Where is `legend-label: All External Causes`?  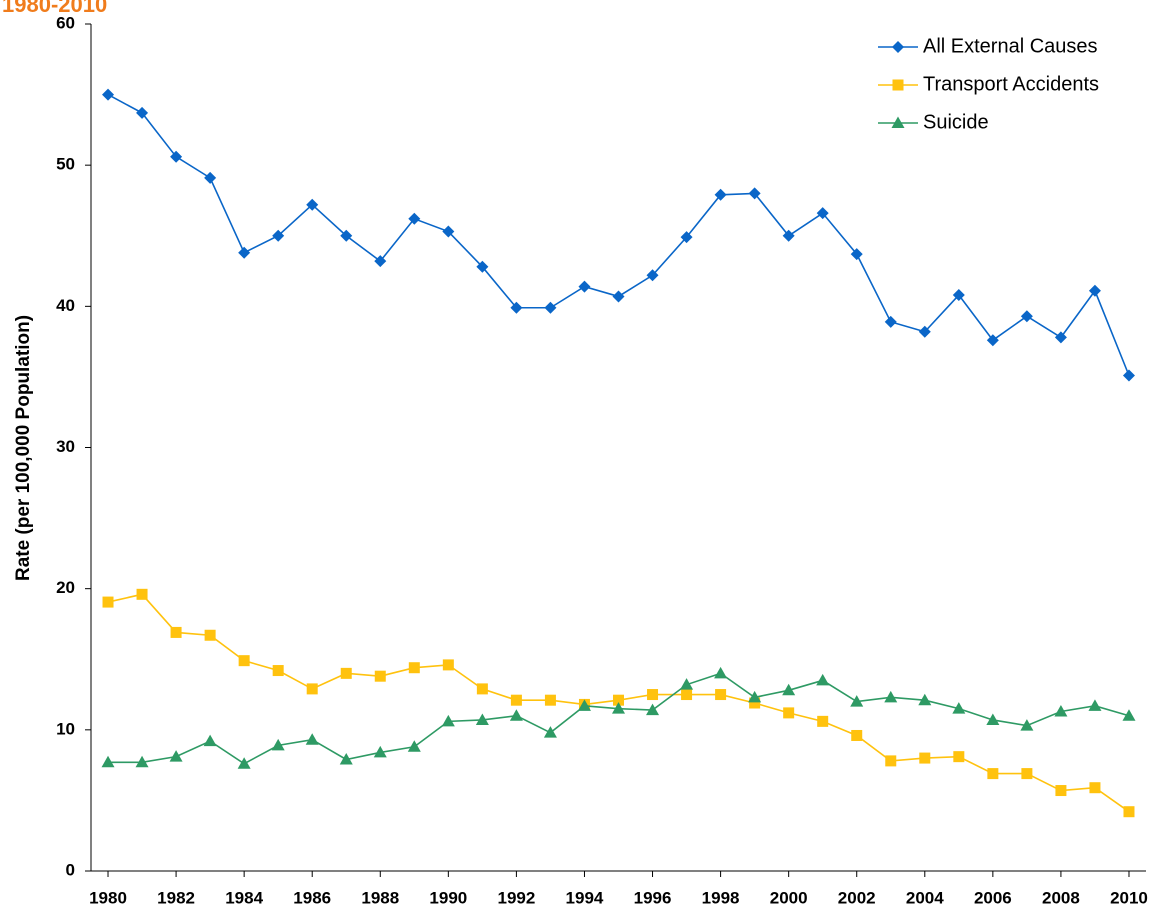 legend-label: All External Causes is located at coordinates (1010, 46).